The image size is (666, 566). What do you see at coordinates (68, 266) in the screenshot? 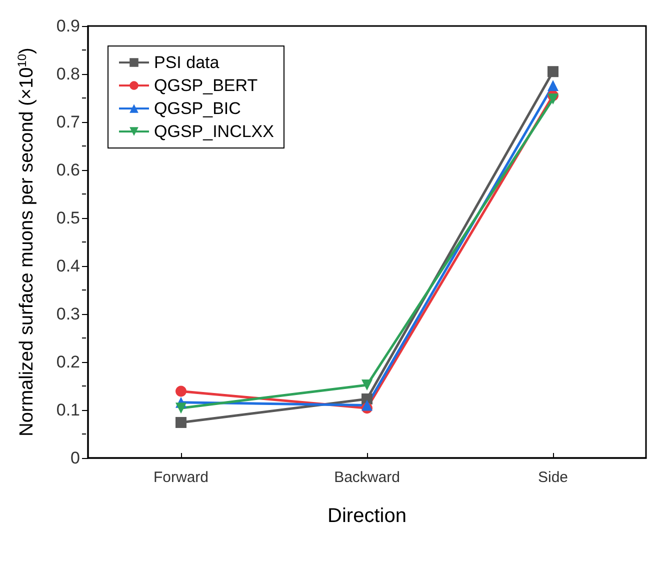
I see `y-tick-label: 0.4` at bounding box center [68, 266].